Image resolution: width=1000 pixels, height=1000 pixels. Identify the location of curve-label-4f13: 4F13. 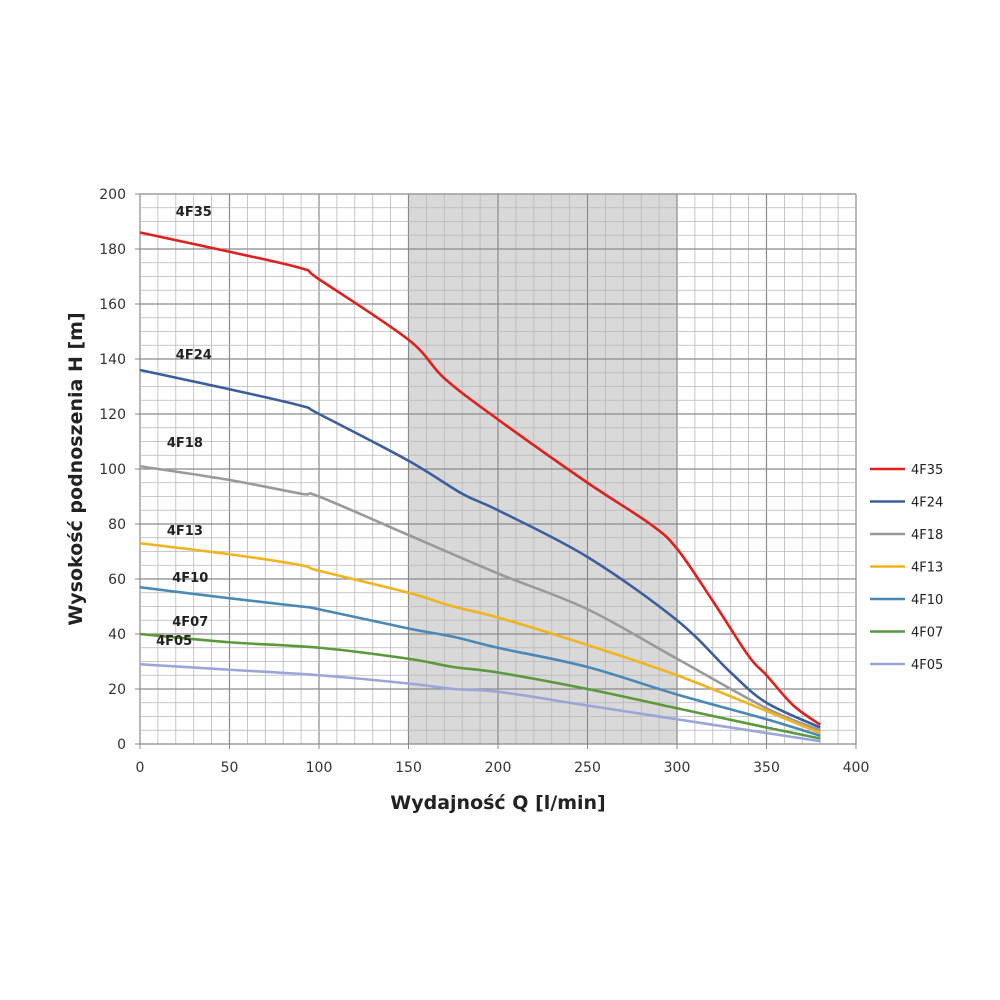
(185, 531).